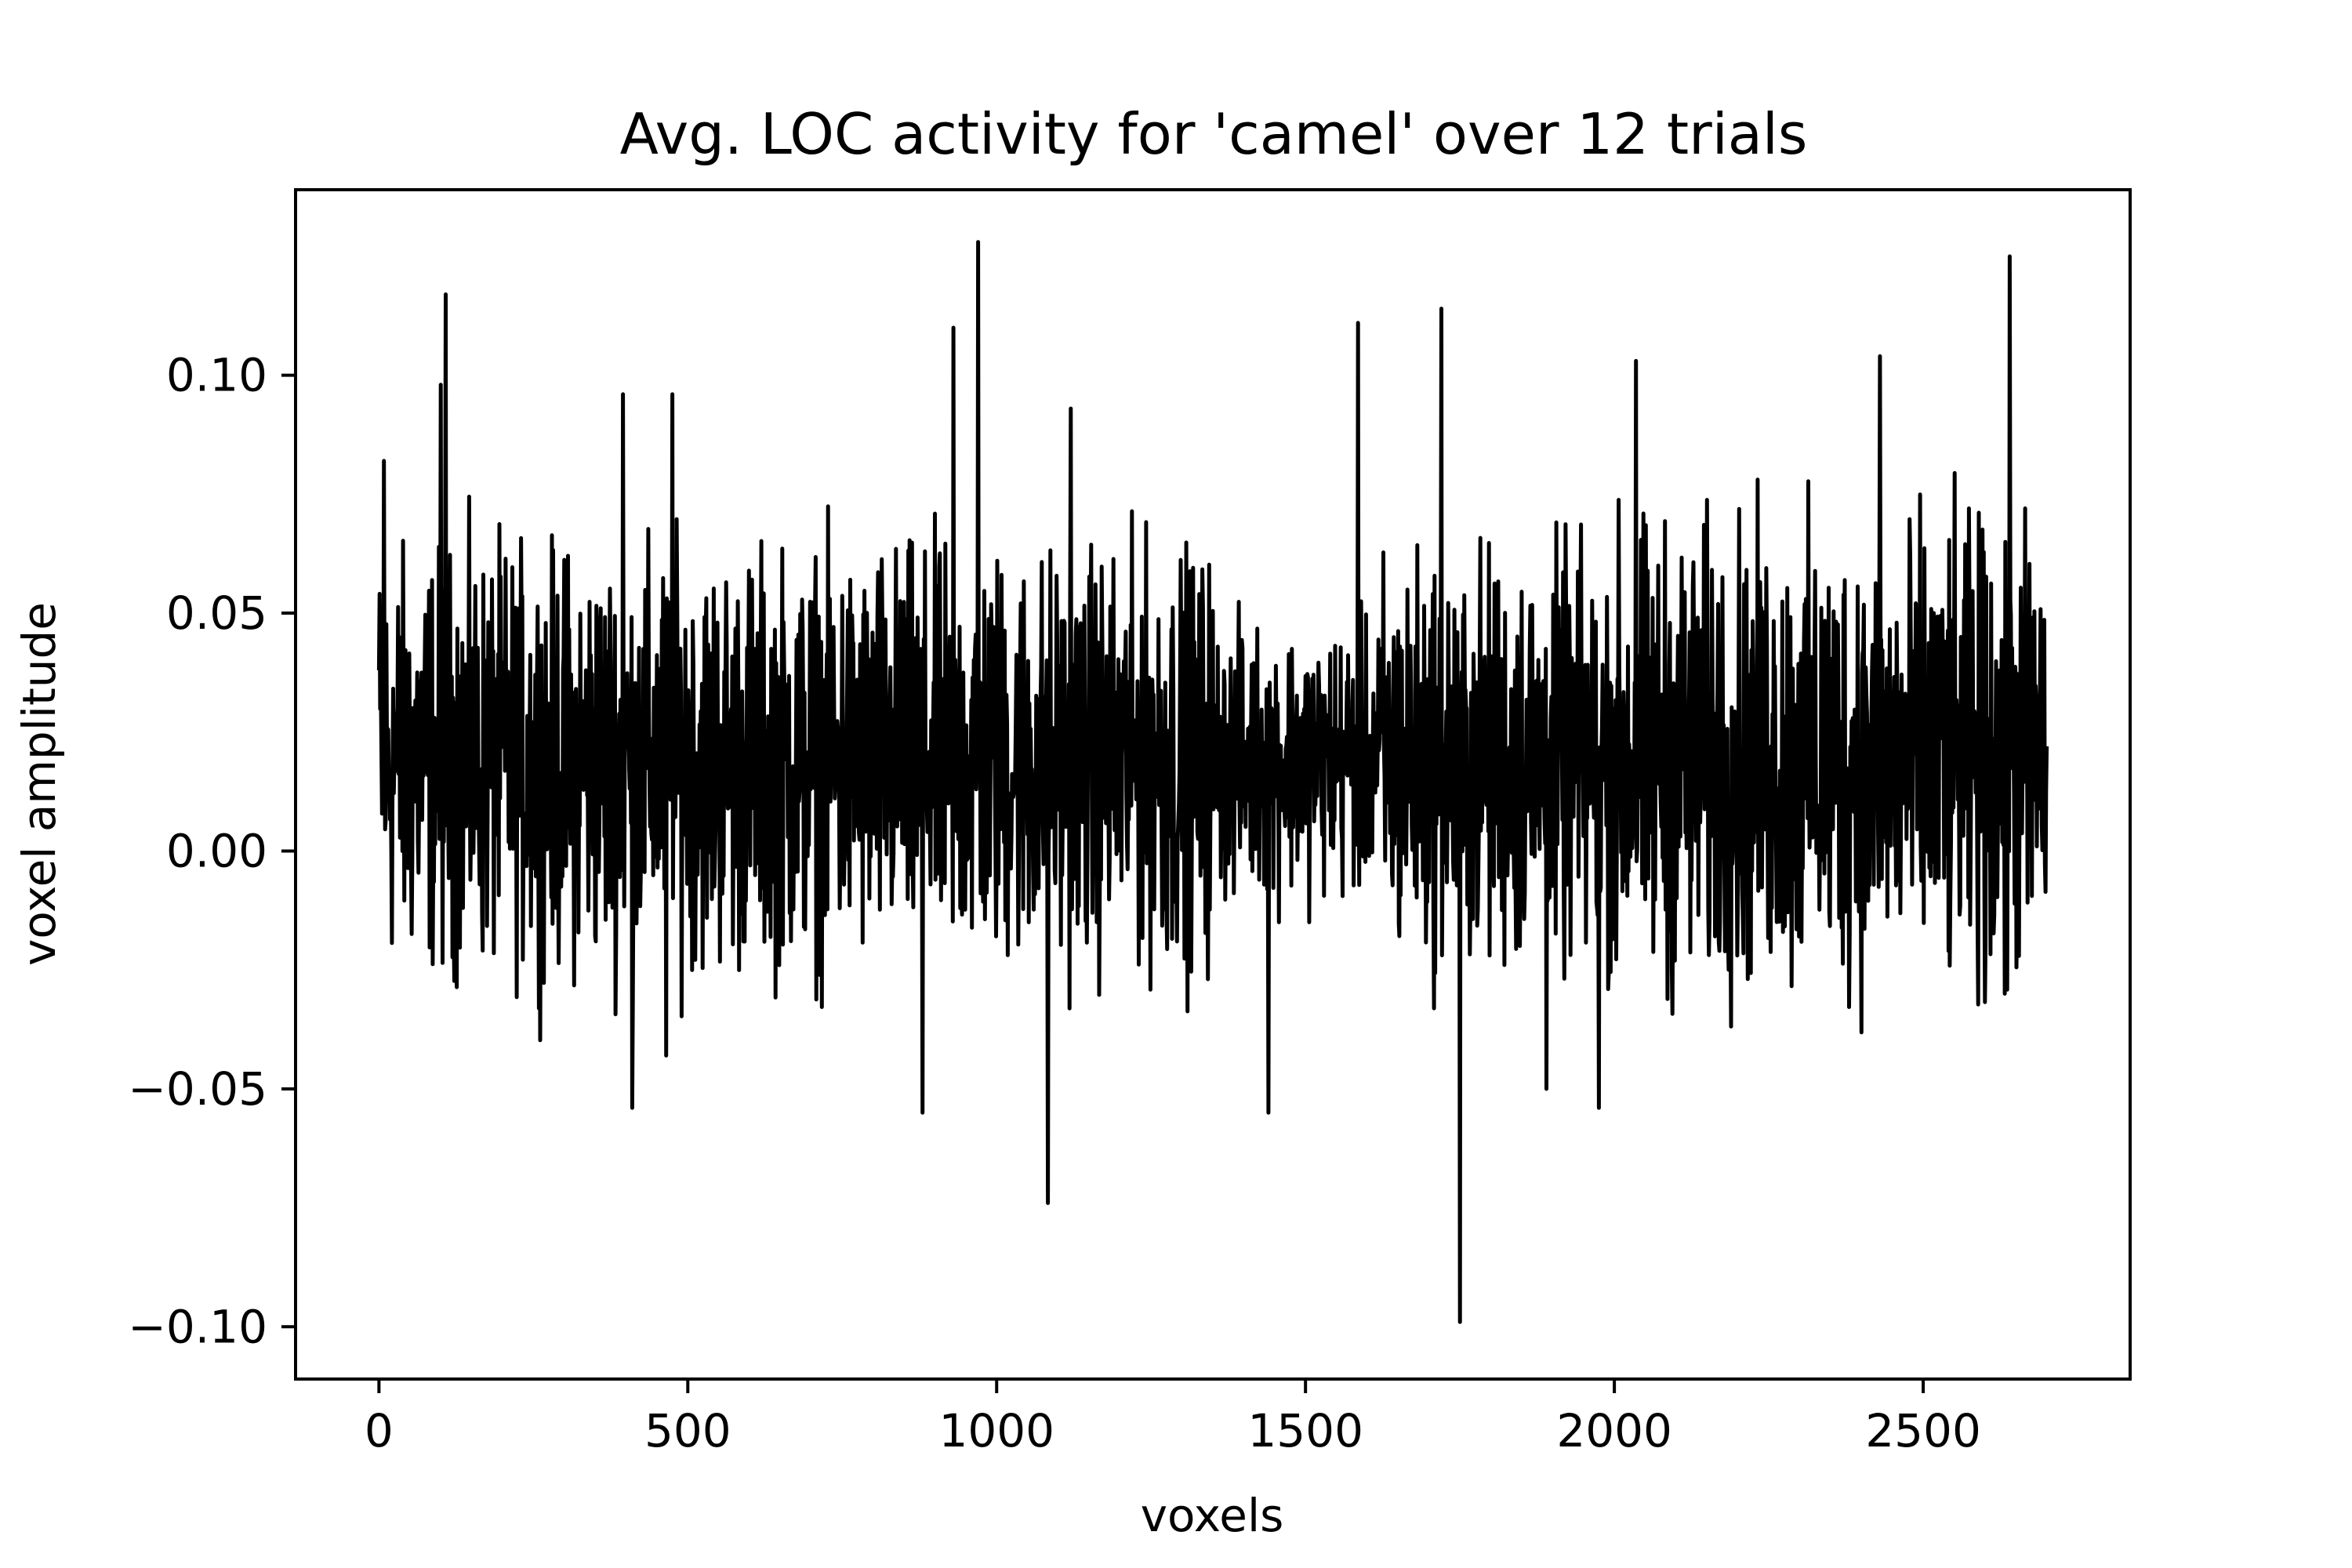 The width and height of the screenshot is (2352, 1568). I want to click on x-tick-label: 500, so click(687, 1430).